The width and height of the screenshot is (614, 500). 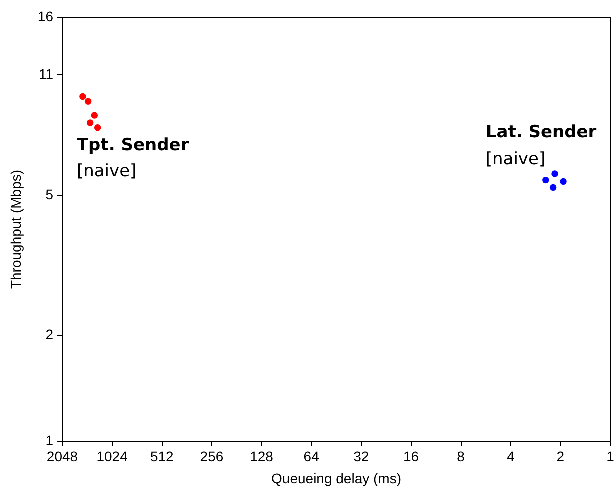 What do you see at coordinates (16, 230) in the screenshot?
I see `y-axis-title: Throughput (Mbps)` at bounding box center [16, 230].